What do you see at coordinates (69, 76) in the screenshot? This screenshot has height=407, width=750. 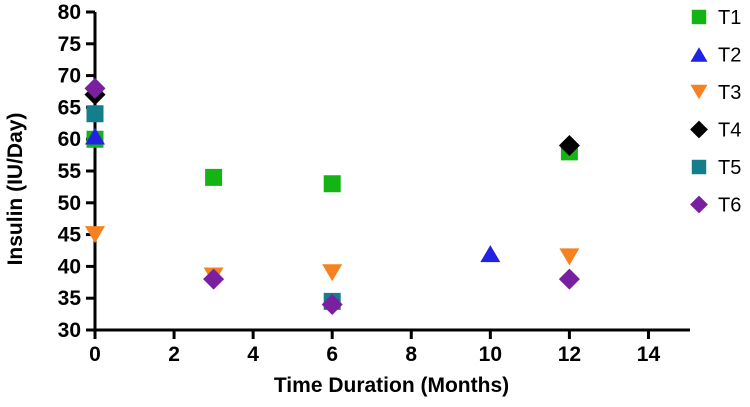 I see `y-tick-label: 70` at bounding box center [69, 76].